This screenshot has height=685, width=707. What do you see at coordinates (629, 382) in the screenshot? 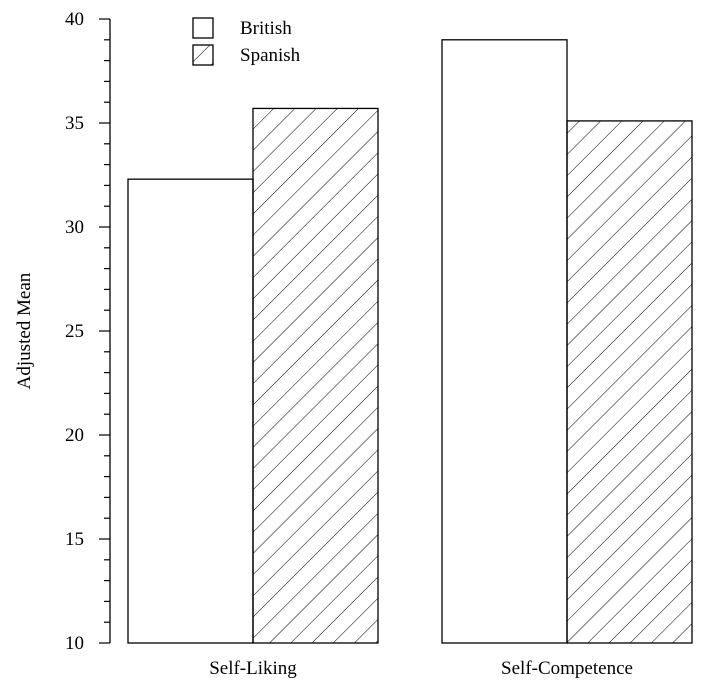
I see `bar-spanish-self-competence` at bounding box center [629, 382].